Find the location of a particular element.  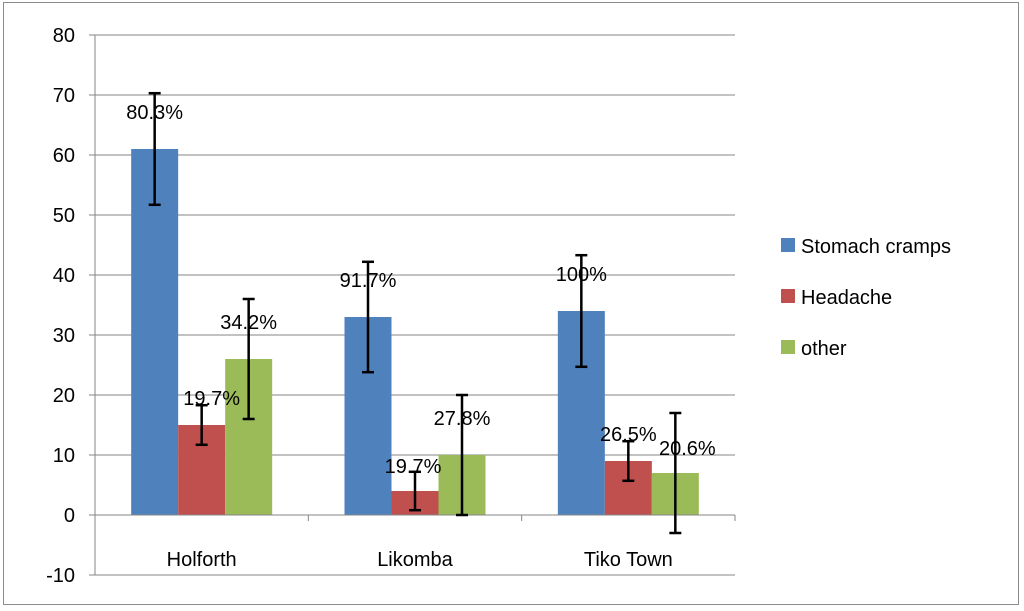

legend: Stomach cramps Headache other is located at coordinates (866, 298).